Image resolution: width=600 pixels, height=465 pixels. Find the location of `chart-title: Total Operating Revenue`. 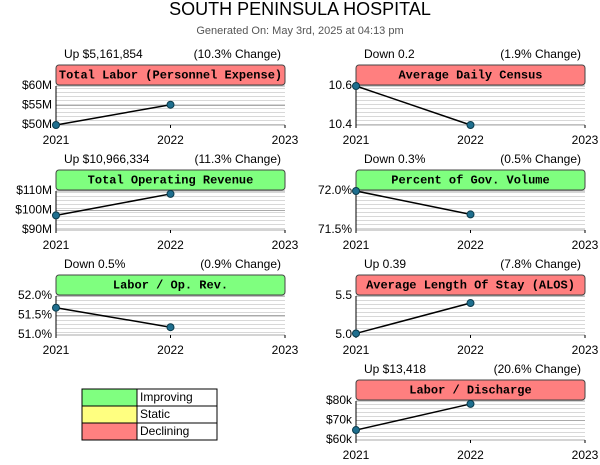

chart-title: Total Operating Revenue is located at coordinates (171, 181).